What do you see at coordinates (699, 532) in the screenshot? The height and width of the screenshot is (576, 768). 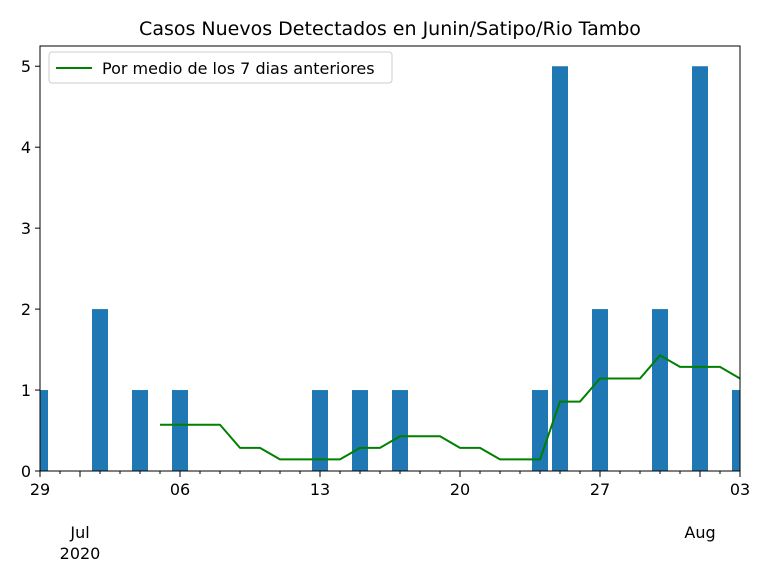 I see `x-month-label: Aug` at bounding box center [699, 532].